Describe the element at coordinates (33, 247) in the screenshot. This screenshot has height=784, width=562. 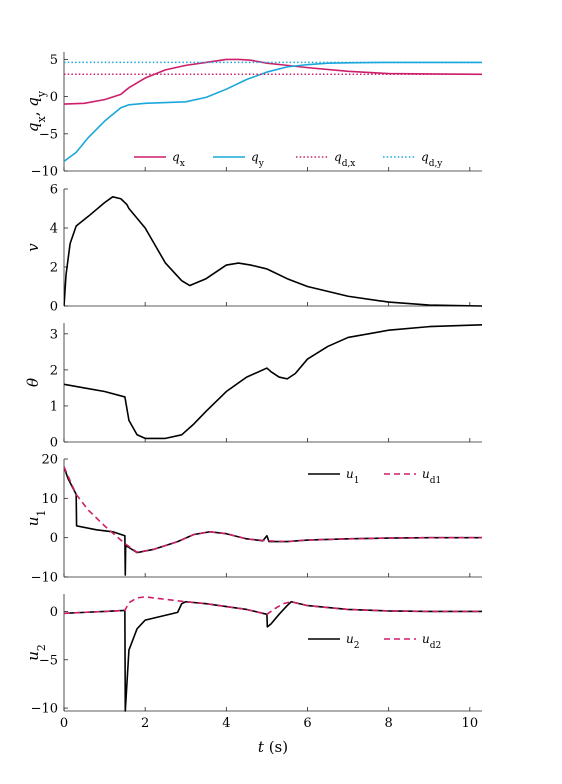
I see `y-axis-label: v` at that location.